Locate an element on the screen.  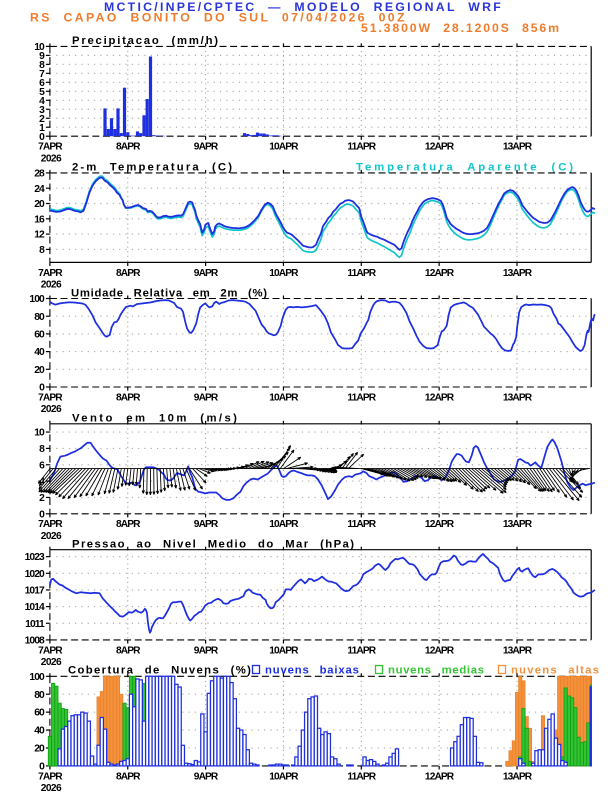
svg-text: 1 is located at coordinates (42, 128).